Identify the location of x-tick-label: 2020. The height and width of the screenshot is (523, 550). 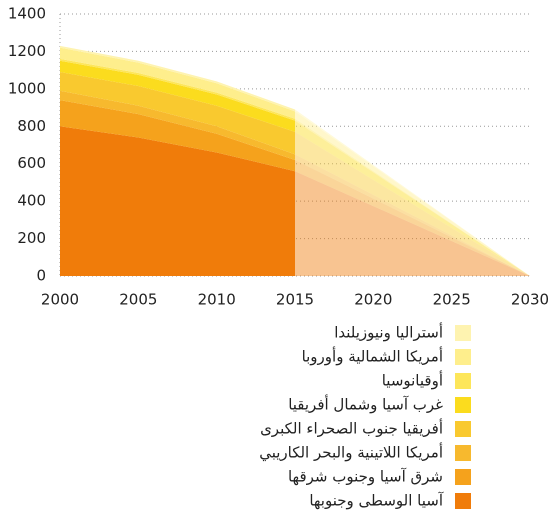
(373, 300).